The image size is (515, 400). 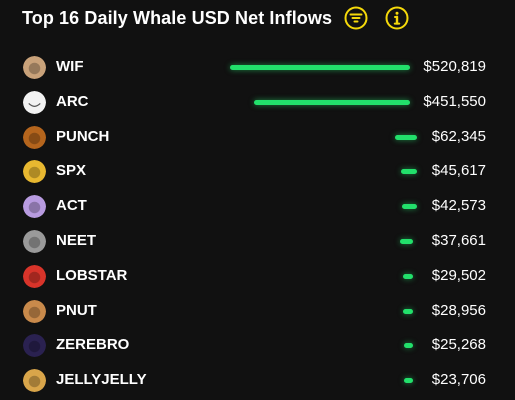 I want to click on arc-icon, so click(x=34, y=102).